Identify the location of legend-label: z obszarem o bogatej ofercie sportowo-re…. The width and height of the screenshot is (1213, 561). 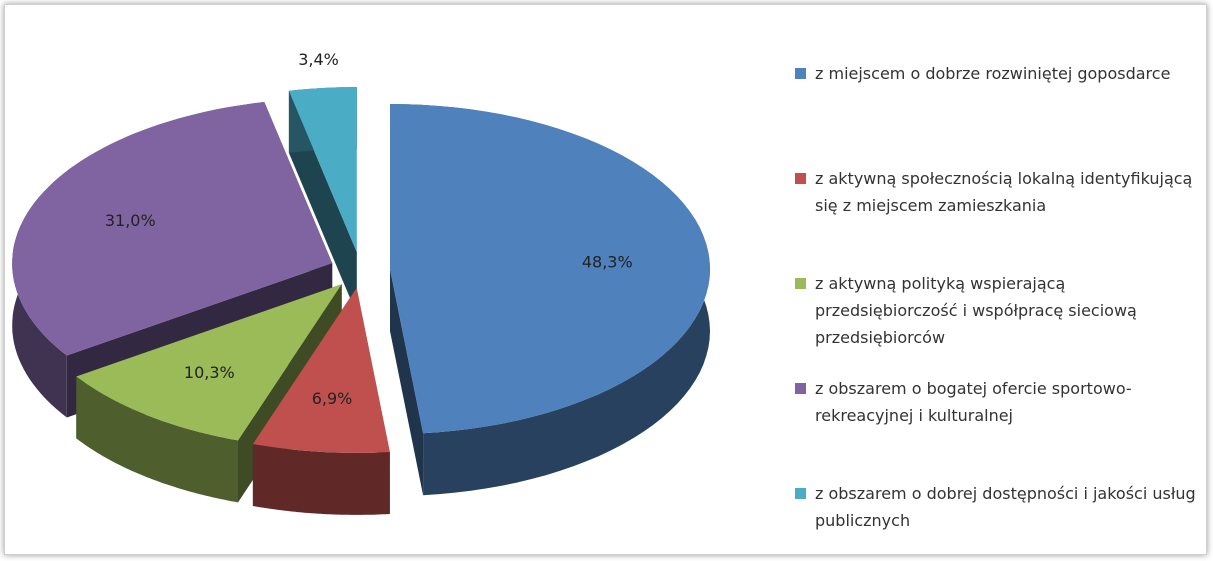
(973, 402).